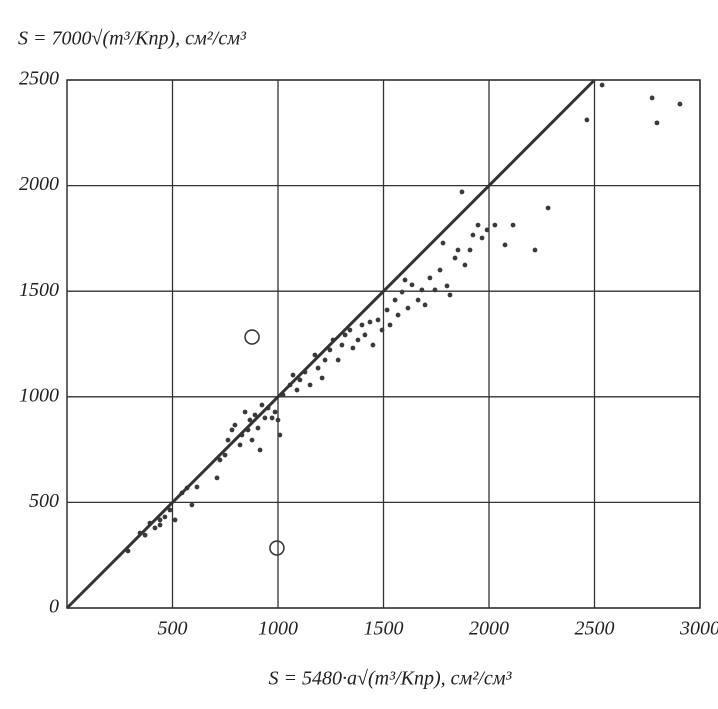 Image resolution: width=718 pixels, height=709 pixels. I want to click on x-tick-label: 500, so click(173, 629).